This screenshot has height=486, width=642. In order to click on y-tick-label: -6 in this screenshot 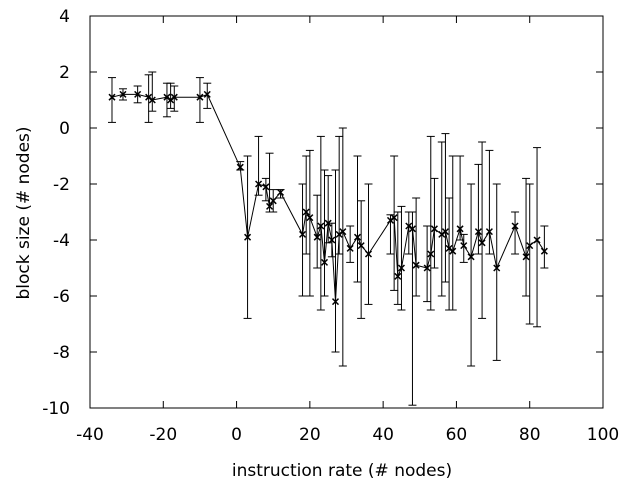, I will do `click(61, 297)`.